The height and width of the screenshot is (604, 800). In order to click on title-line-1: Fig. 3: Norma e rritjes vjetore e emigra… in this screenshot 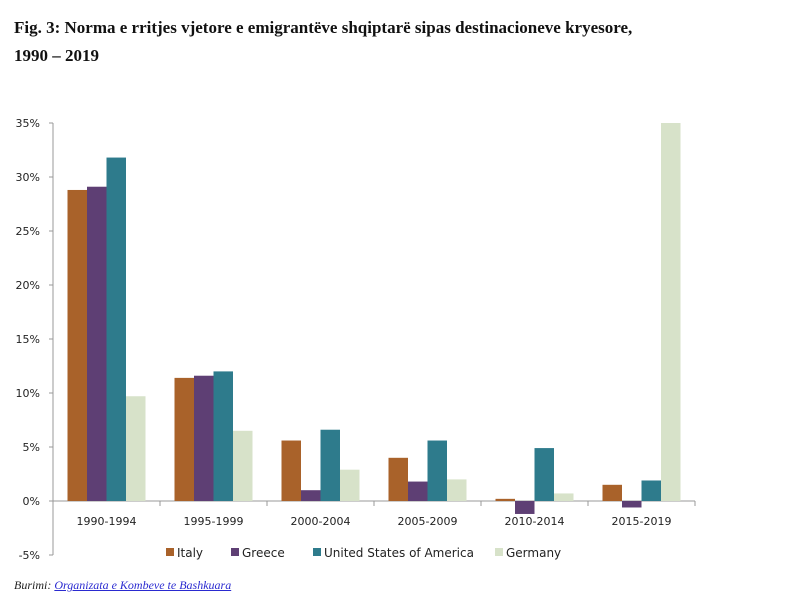, I will do `click(323, 27)`.